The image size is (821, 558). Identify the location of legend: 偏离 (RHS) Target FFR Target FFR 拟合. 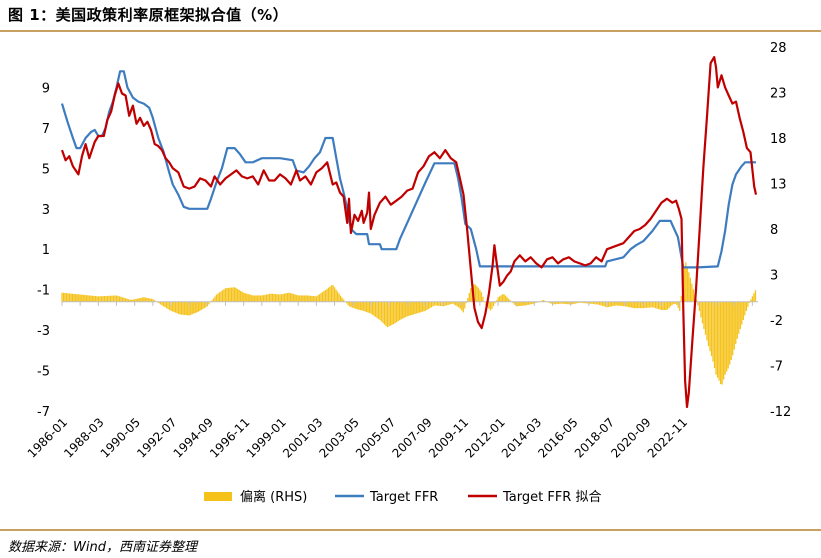
(402, 497).